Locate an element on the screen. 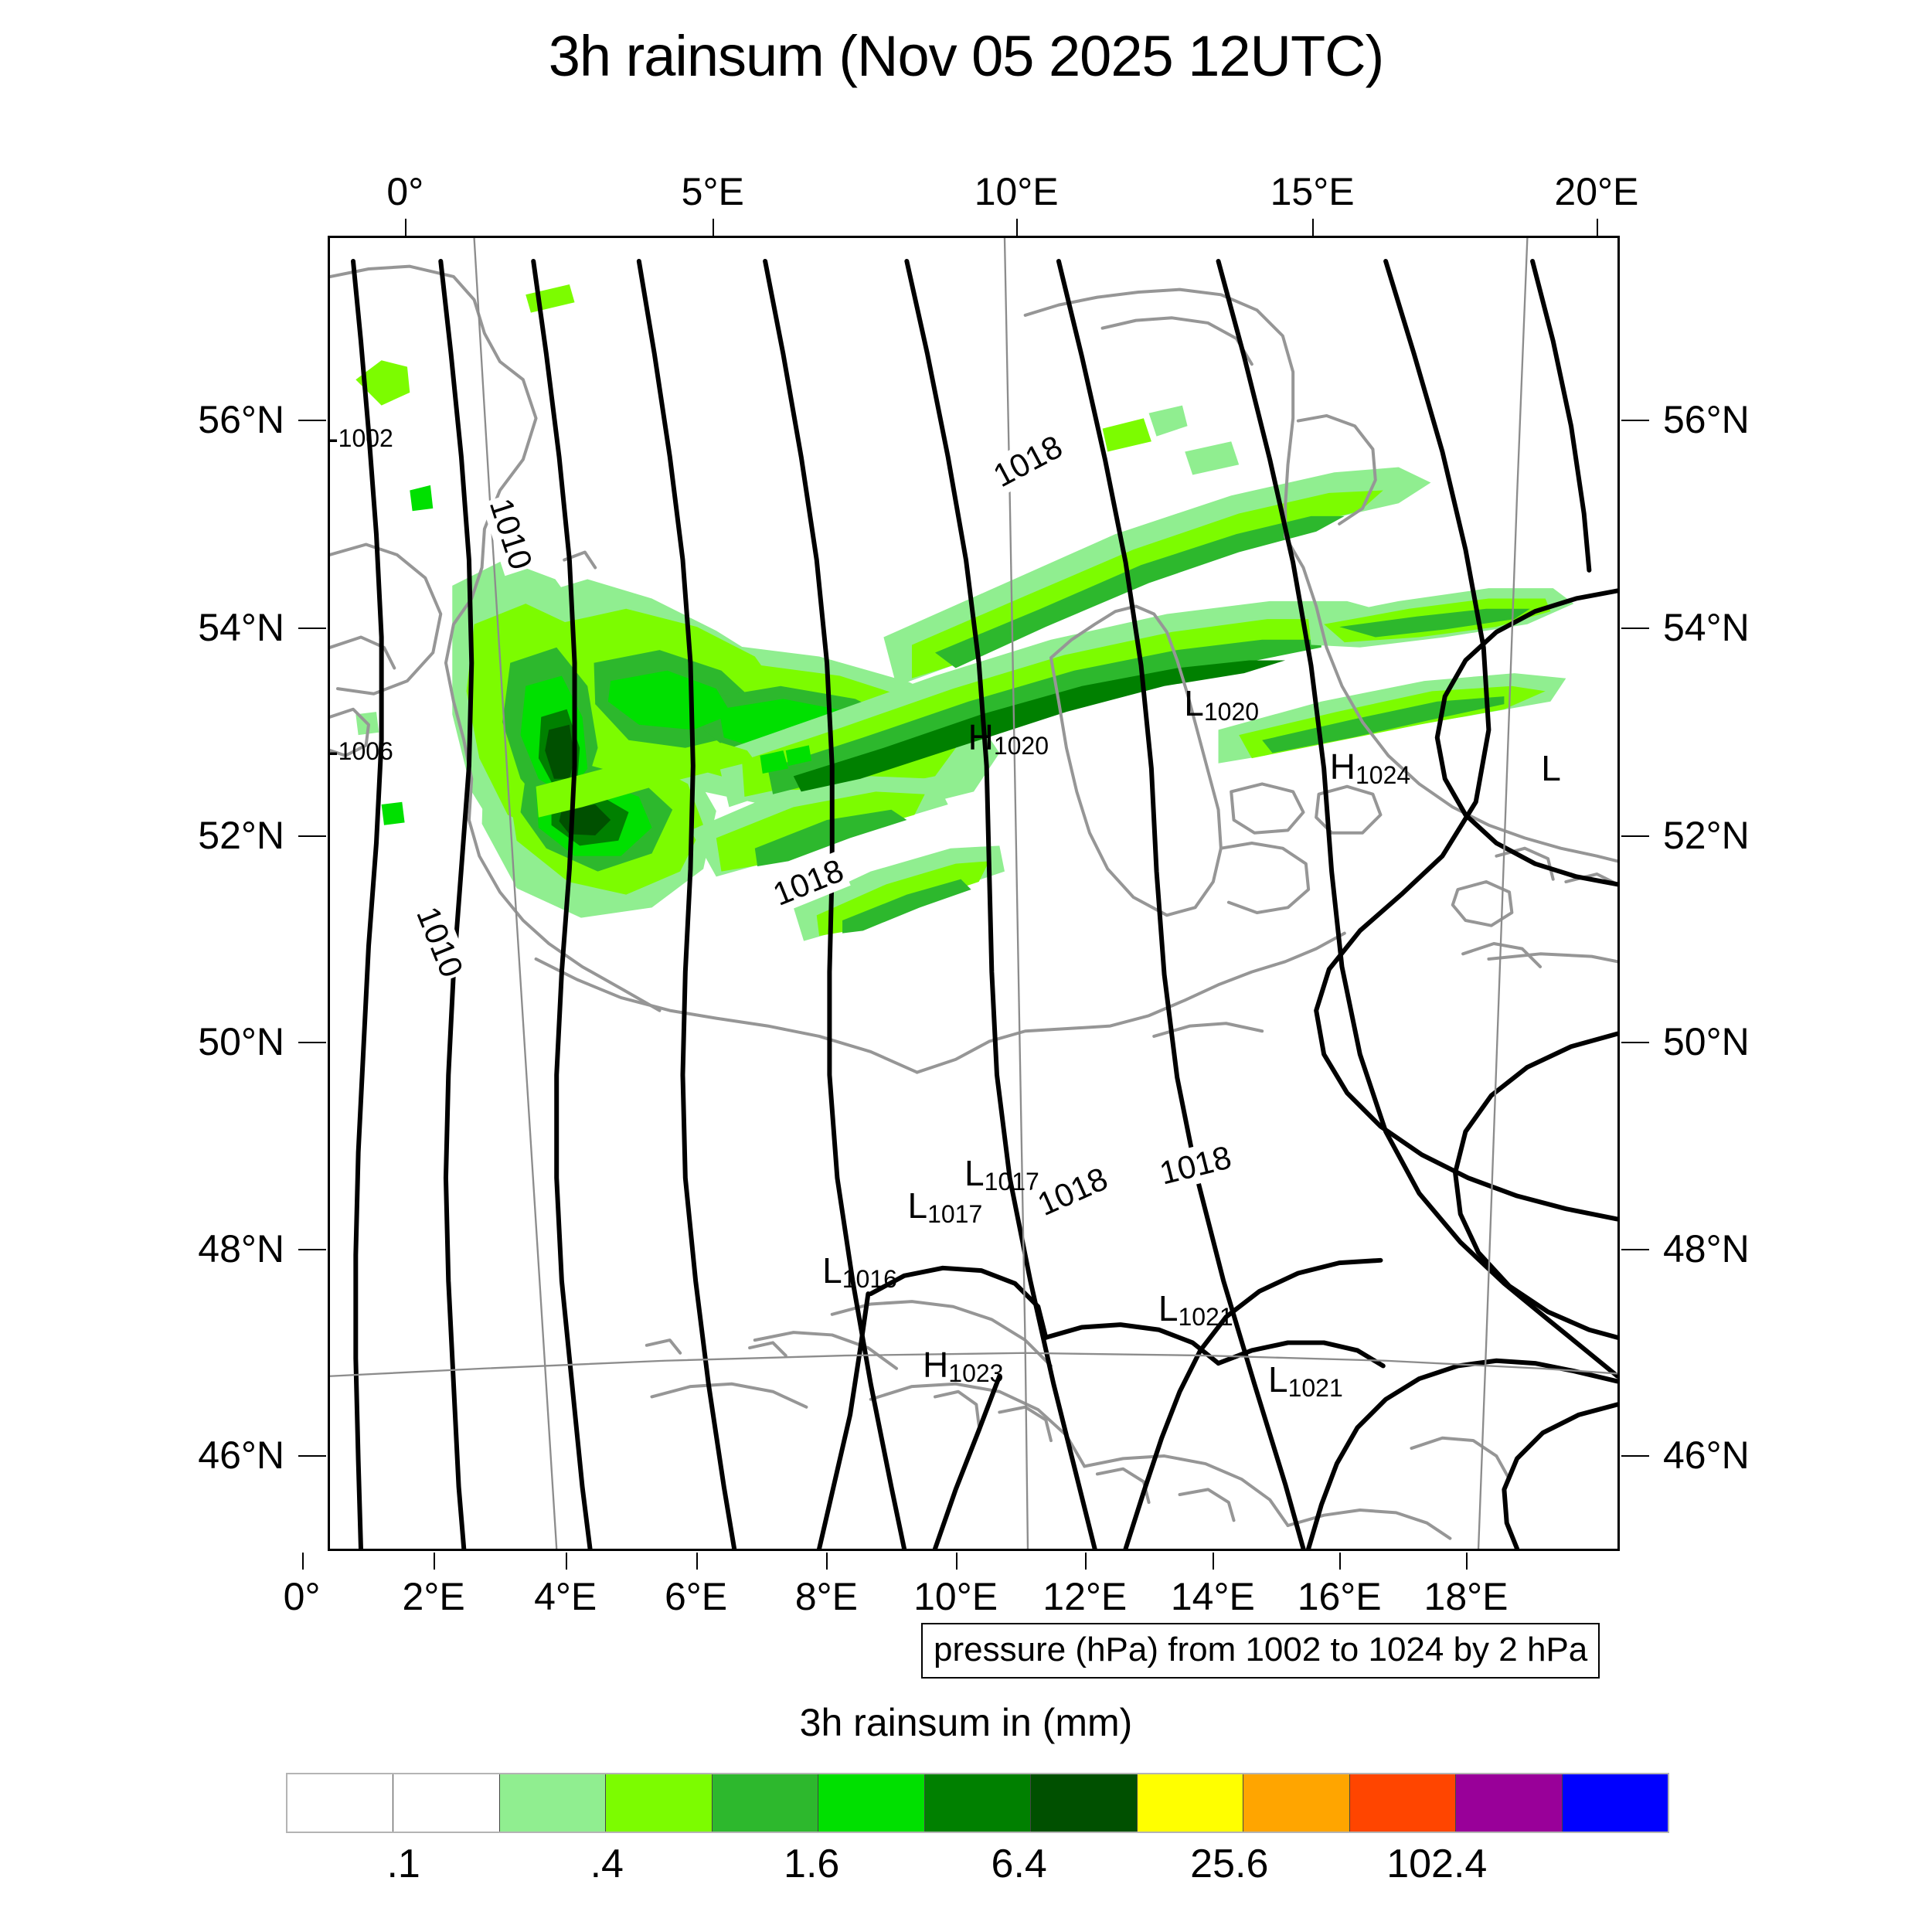  axis-label-right-0: 56°N is located at coordinates (1707, 420).